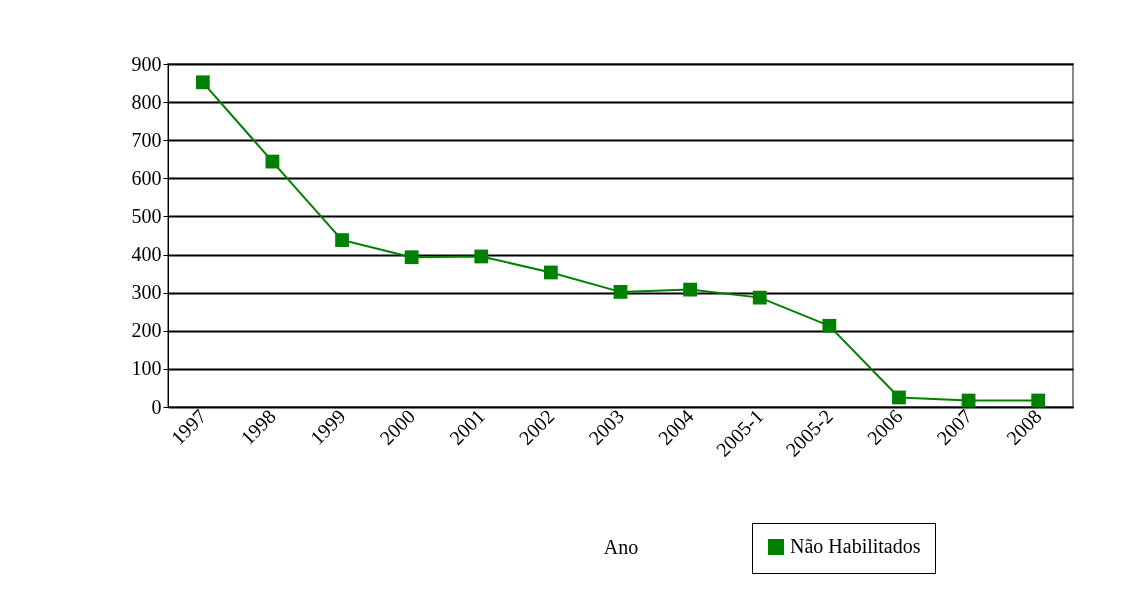 The width and height of the screenshot is (1127, 616). What do you see at coordinates (146, 63) in the screenshot?
I see `y-tick-label: 900` at bounding box center [146, 63].